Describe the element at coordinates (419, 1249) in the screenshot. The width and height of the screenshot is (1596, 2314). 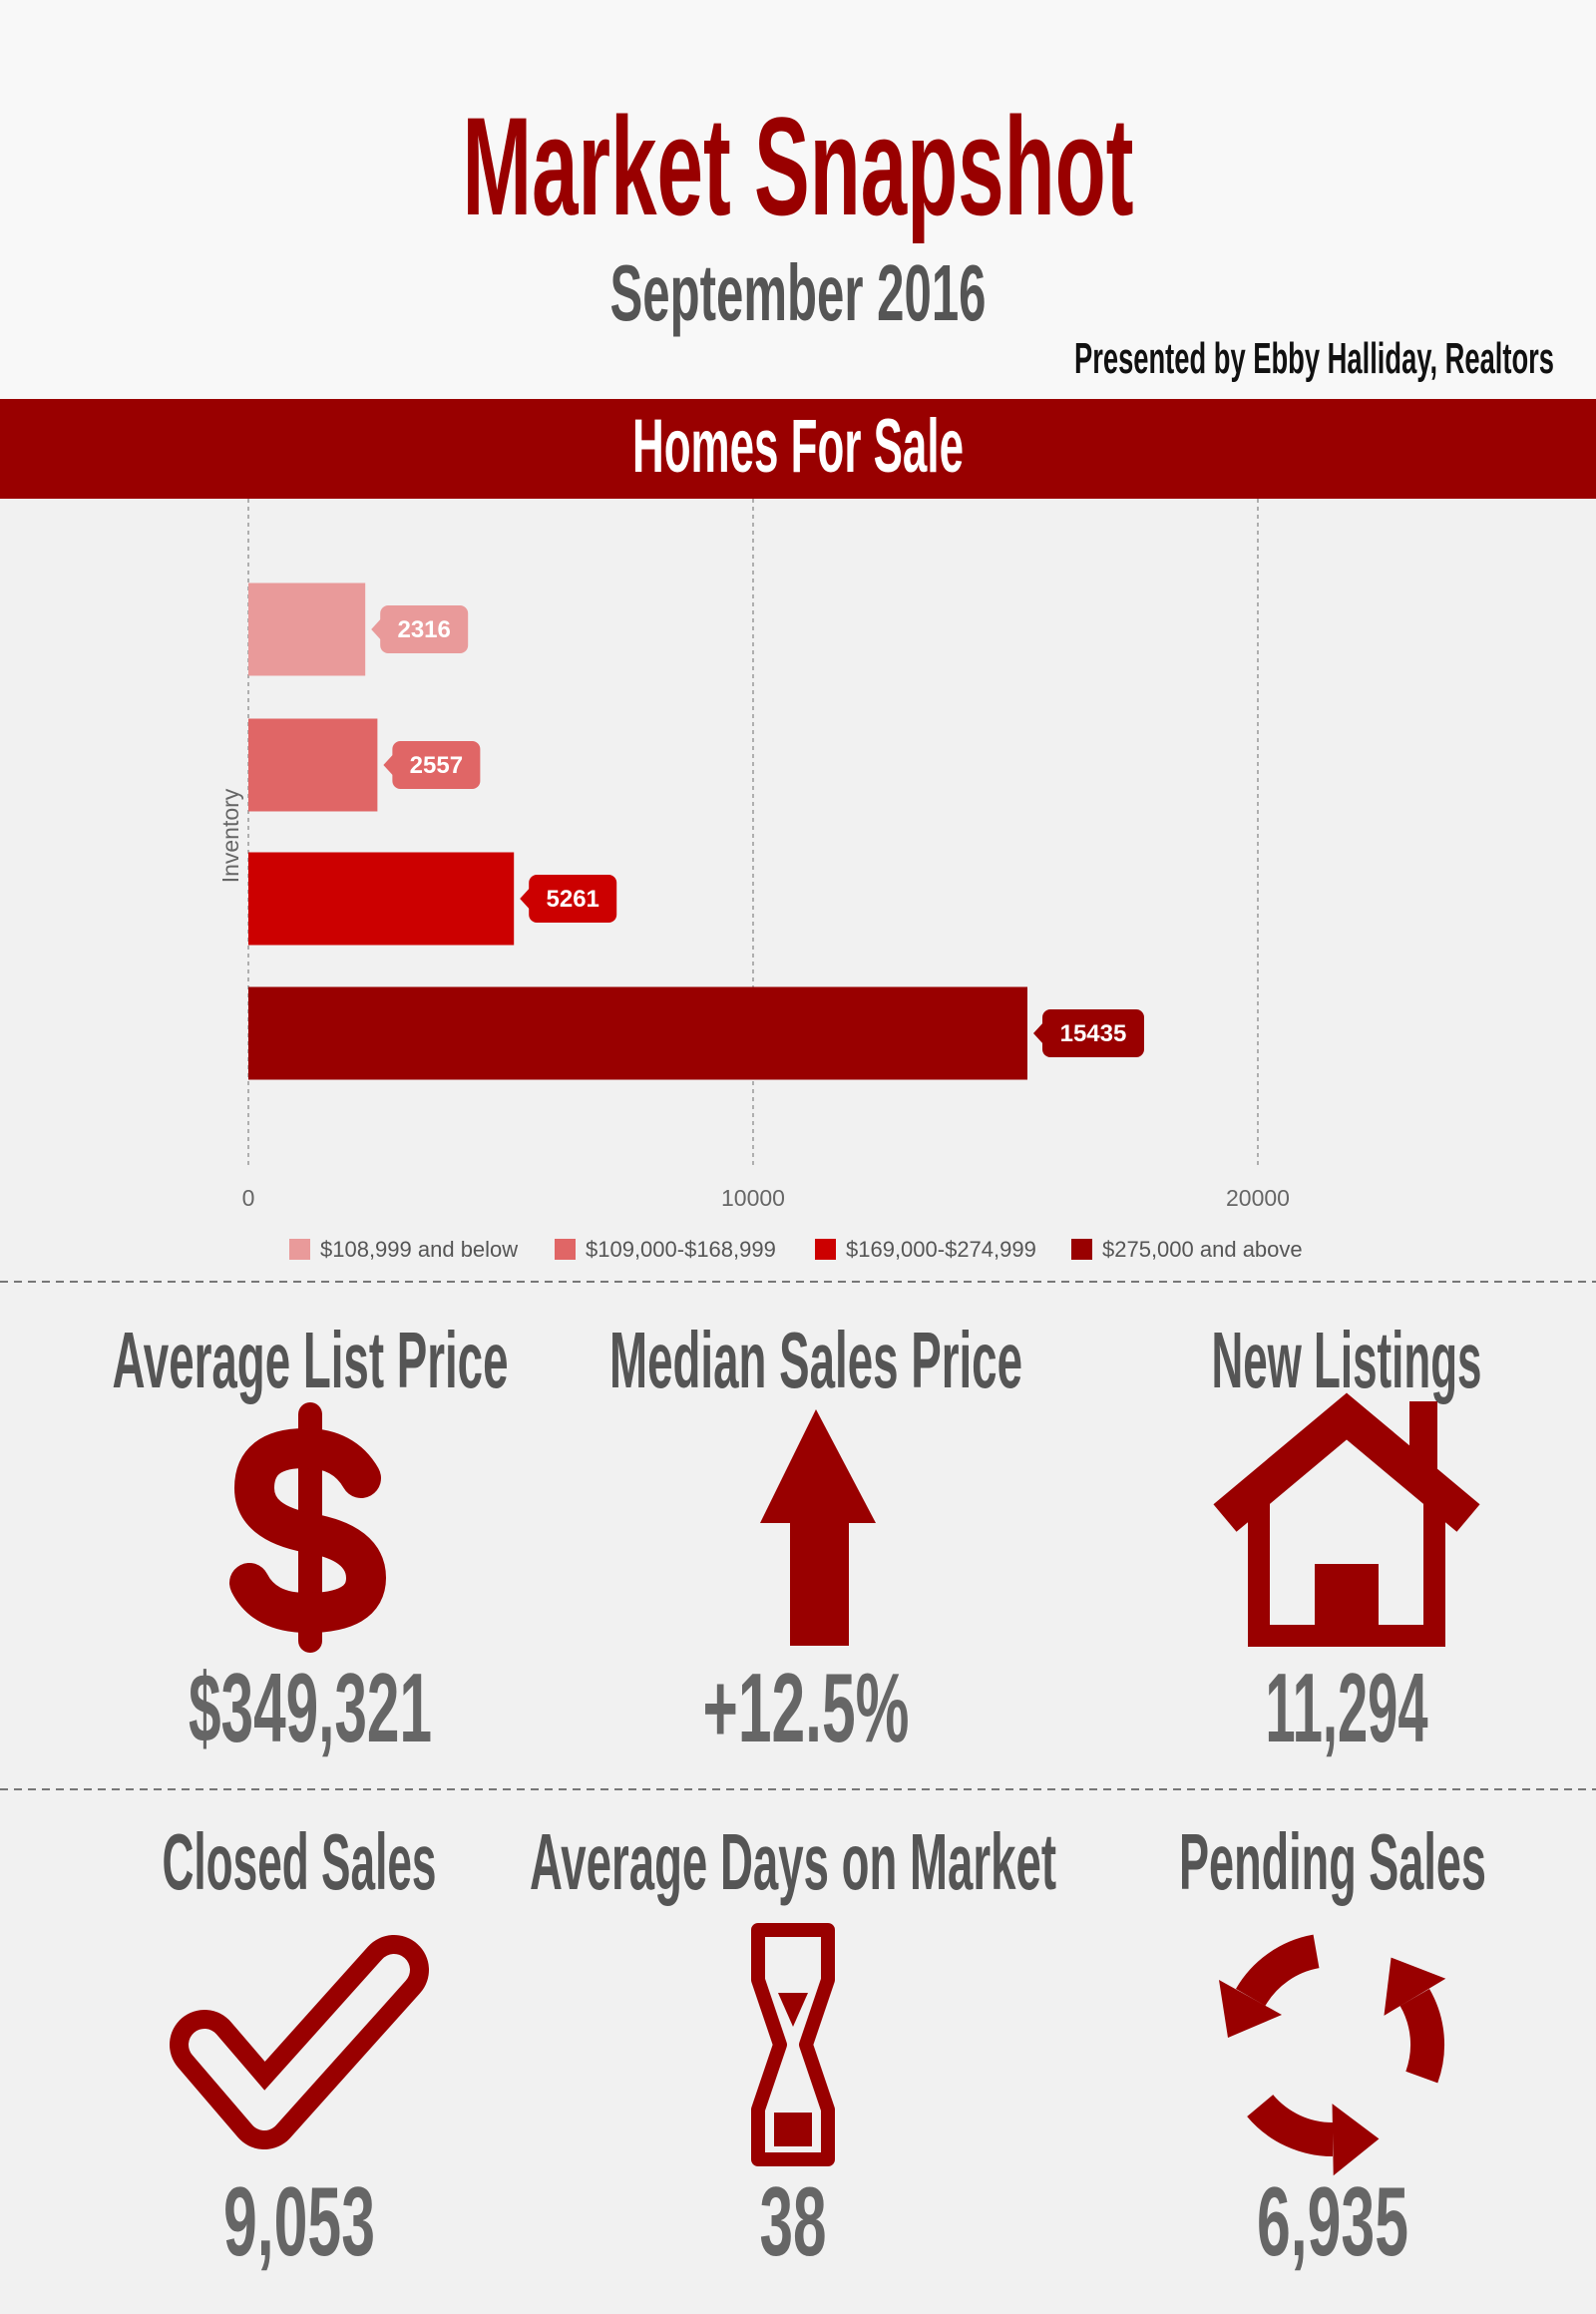
I see `legend-label: $108,999 and below` at that location.